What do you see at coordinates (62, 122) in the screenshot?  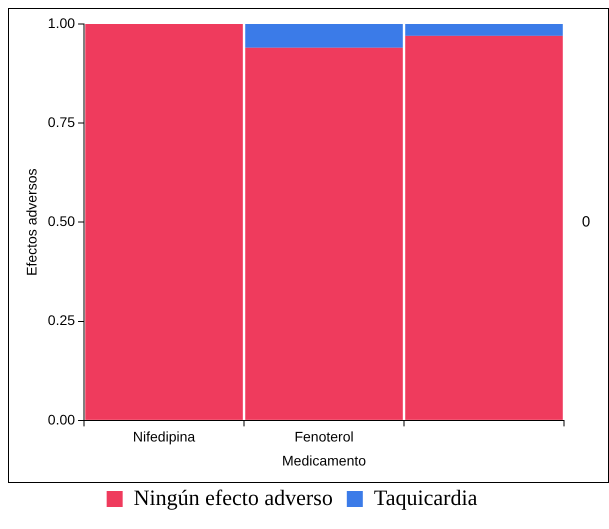 I see `y-tick-label: 0.75` at bounding box center [62, 122].